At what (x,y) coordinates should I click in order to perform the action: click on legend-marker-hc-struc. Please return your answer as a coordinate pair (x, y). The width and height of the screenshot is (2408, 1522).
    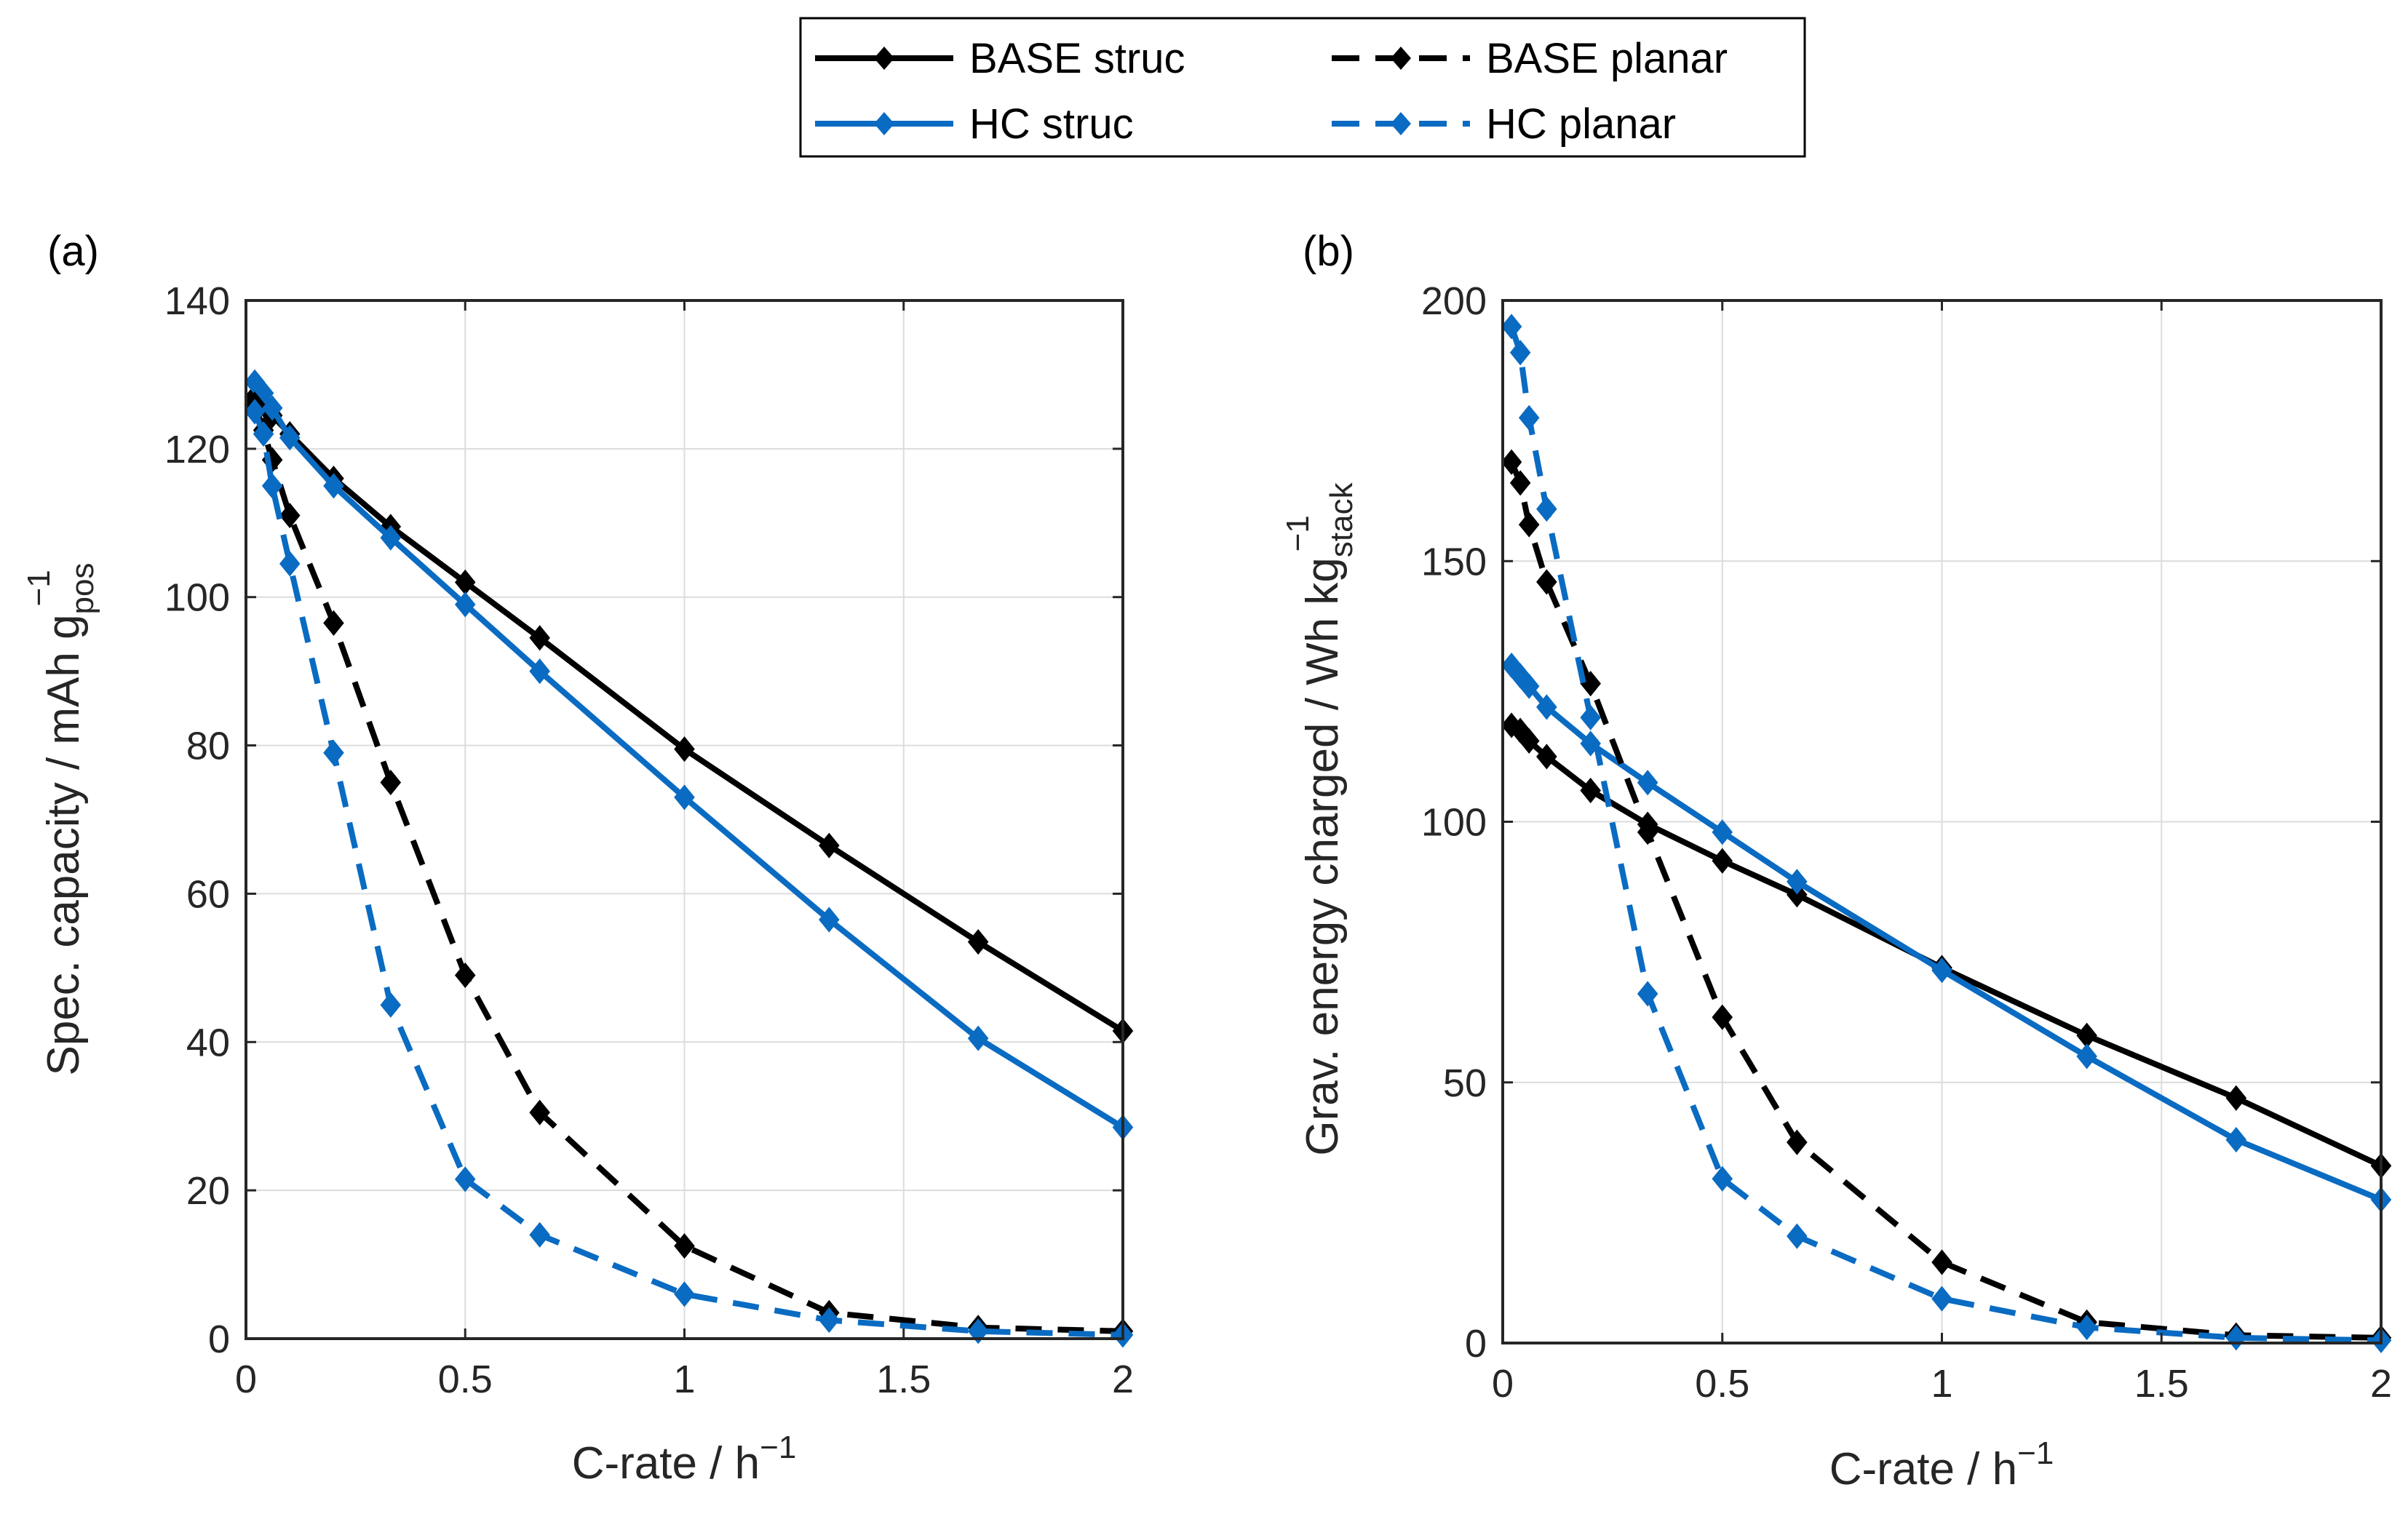
    Looking at the image, I should click on (884, 123).